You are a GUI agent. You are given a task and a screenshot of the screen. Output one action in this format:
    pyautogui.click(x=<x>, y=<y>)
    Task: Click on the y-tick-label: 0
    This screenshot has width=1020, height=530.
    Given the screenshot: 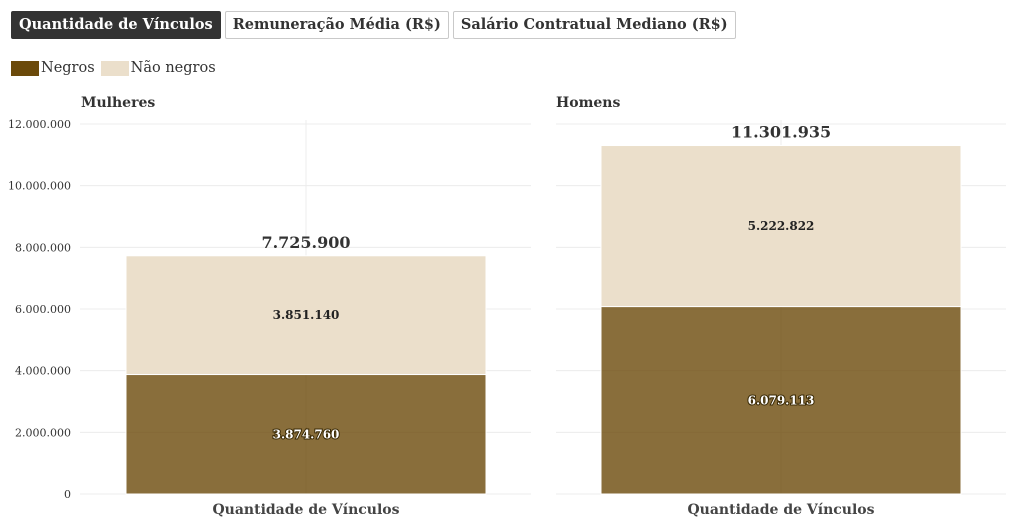 What is the action you would take?
    pyautogui.click(x=67, y=494)
    